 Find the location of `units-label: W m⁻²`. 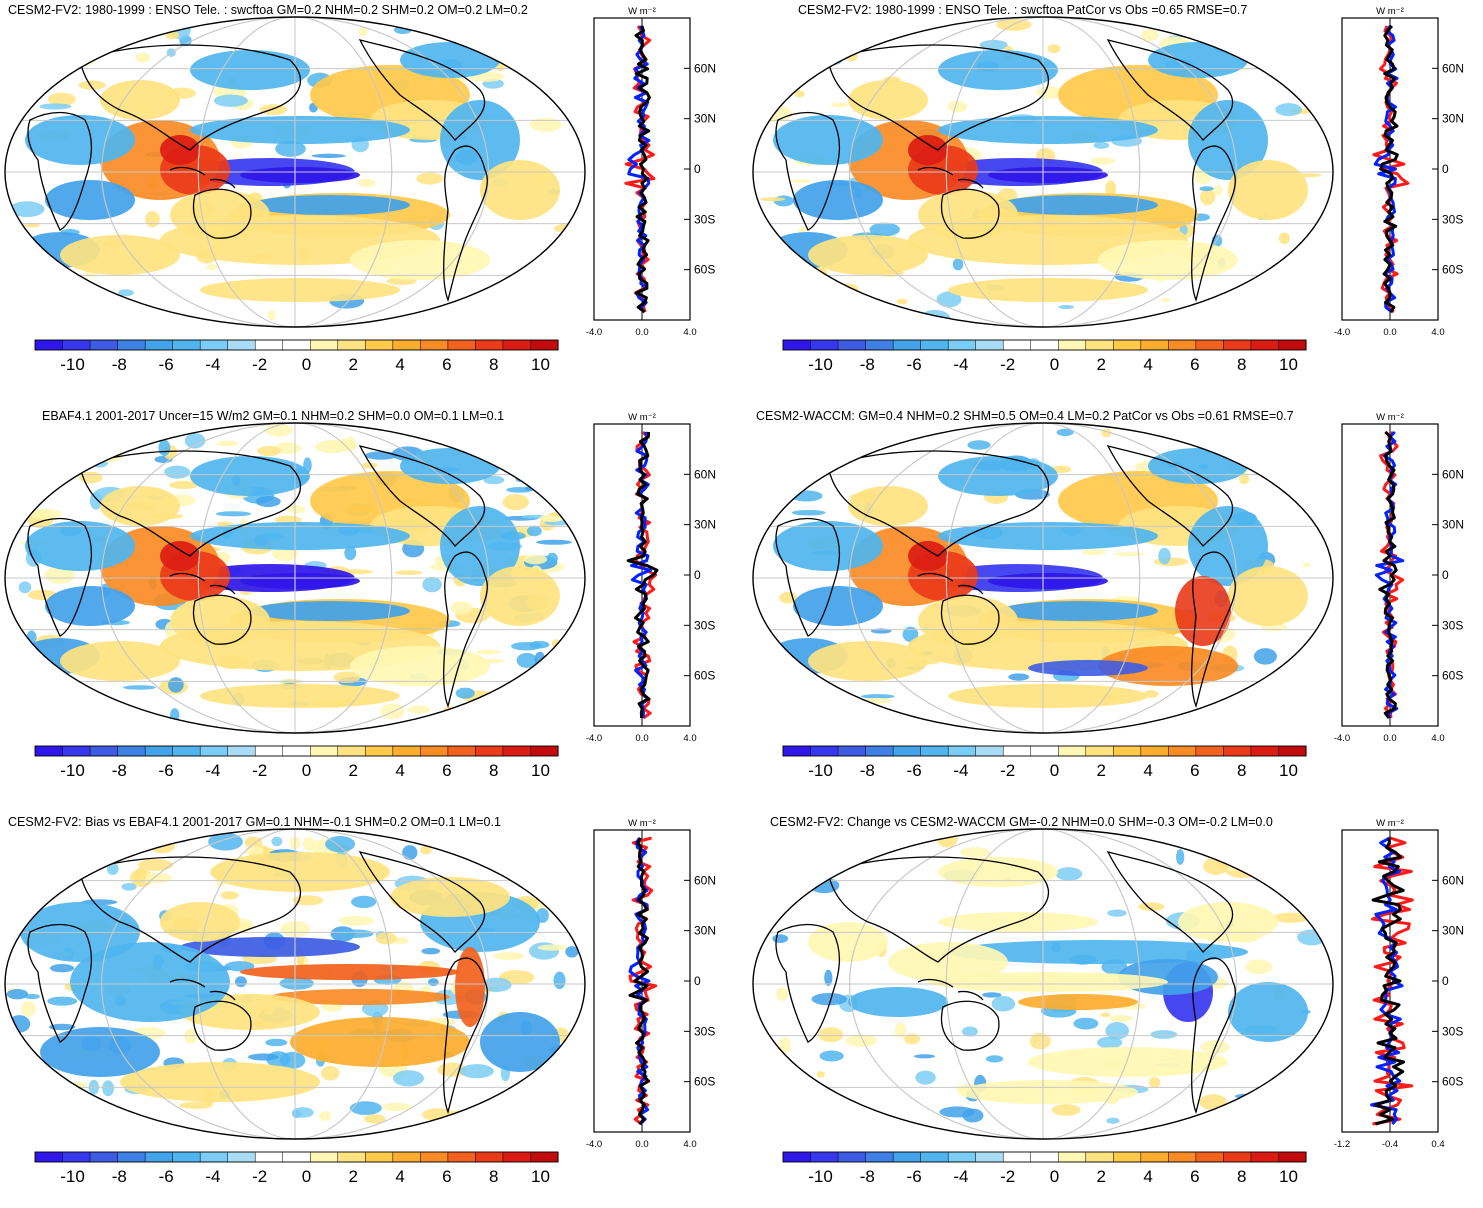

units-label: W m⁻² is located at coordinates (1390, 823).